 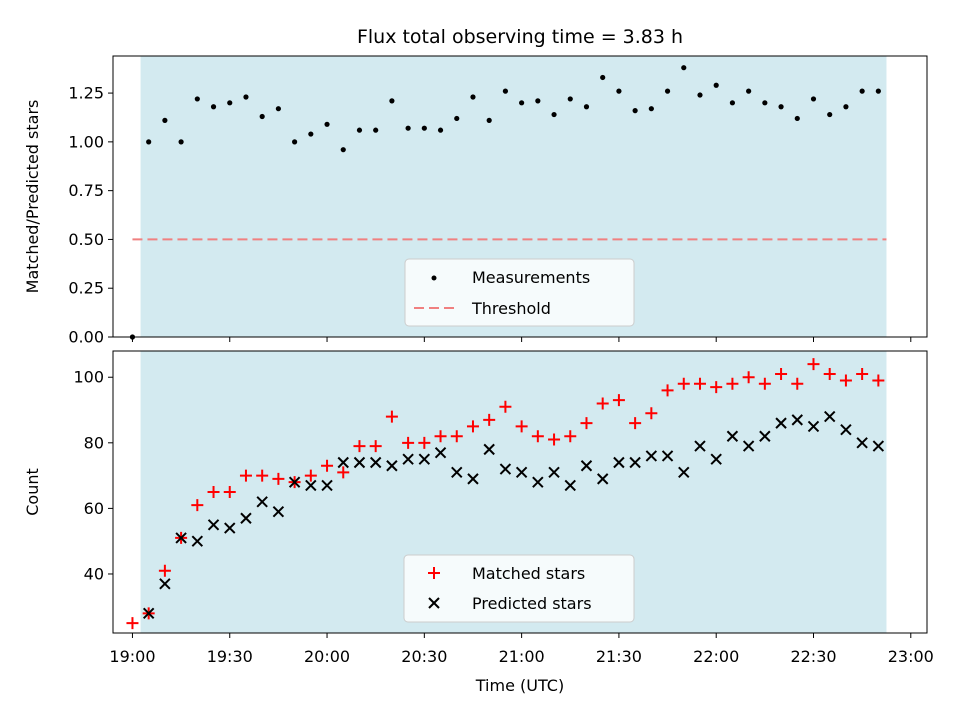 What do you see at coordinates (132, 656) in the screenshot?
I see `x-tick-label: 19:00` at bounding box center [132, 656].